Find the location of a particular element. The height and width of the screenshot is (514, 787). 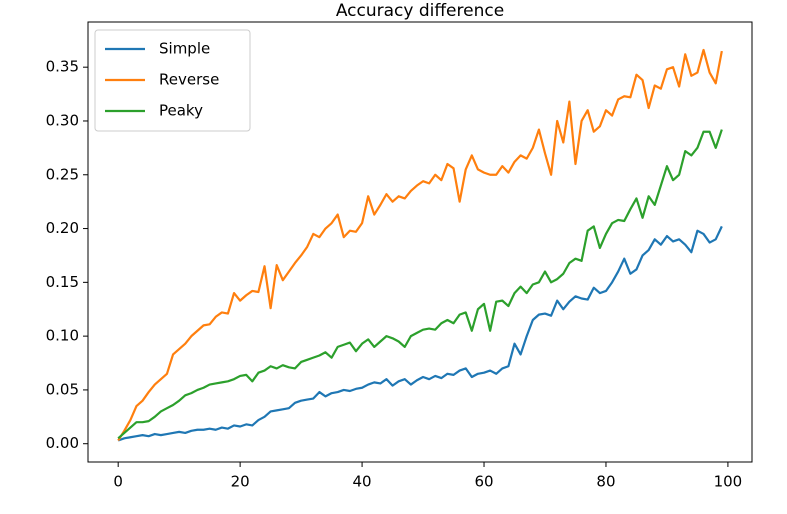

legend-box is located at coordinates (172, 80).